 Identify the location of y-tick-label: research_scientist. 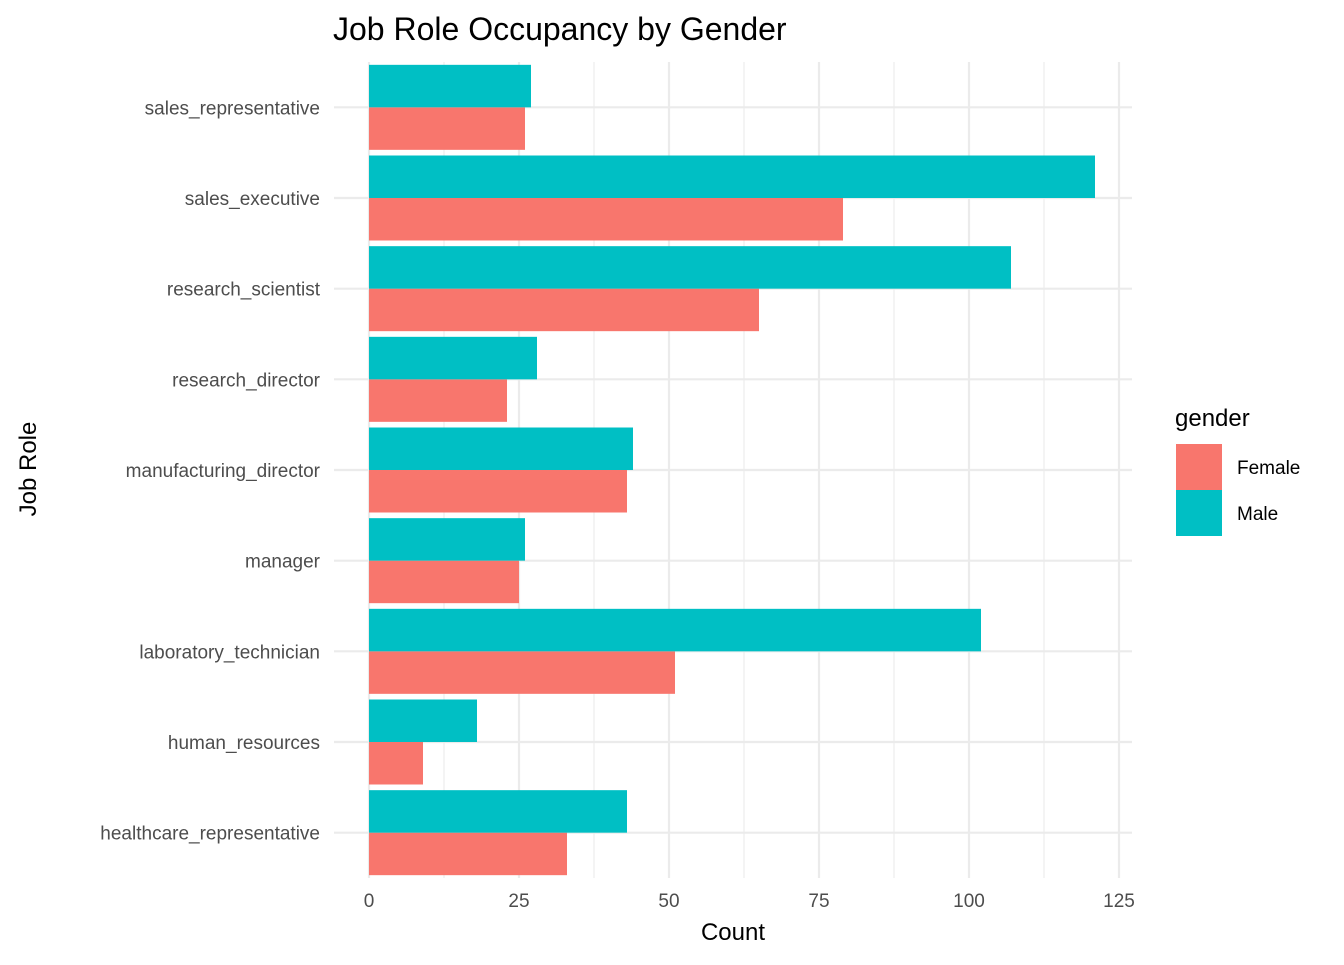
(244, 290).